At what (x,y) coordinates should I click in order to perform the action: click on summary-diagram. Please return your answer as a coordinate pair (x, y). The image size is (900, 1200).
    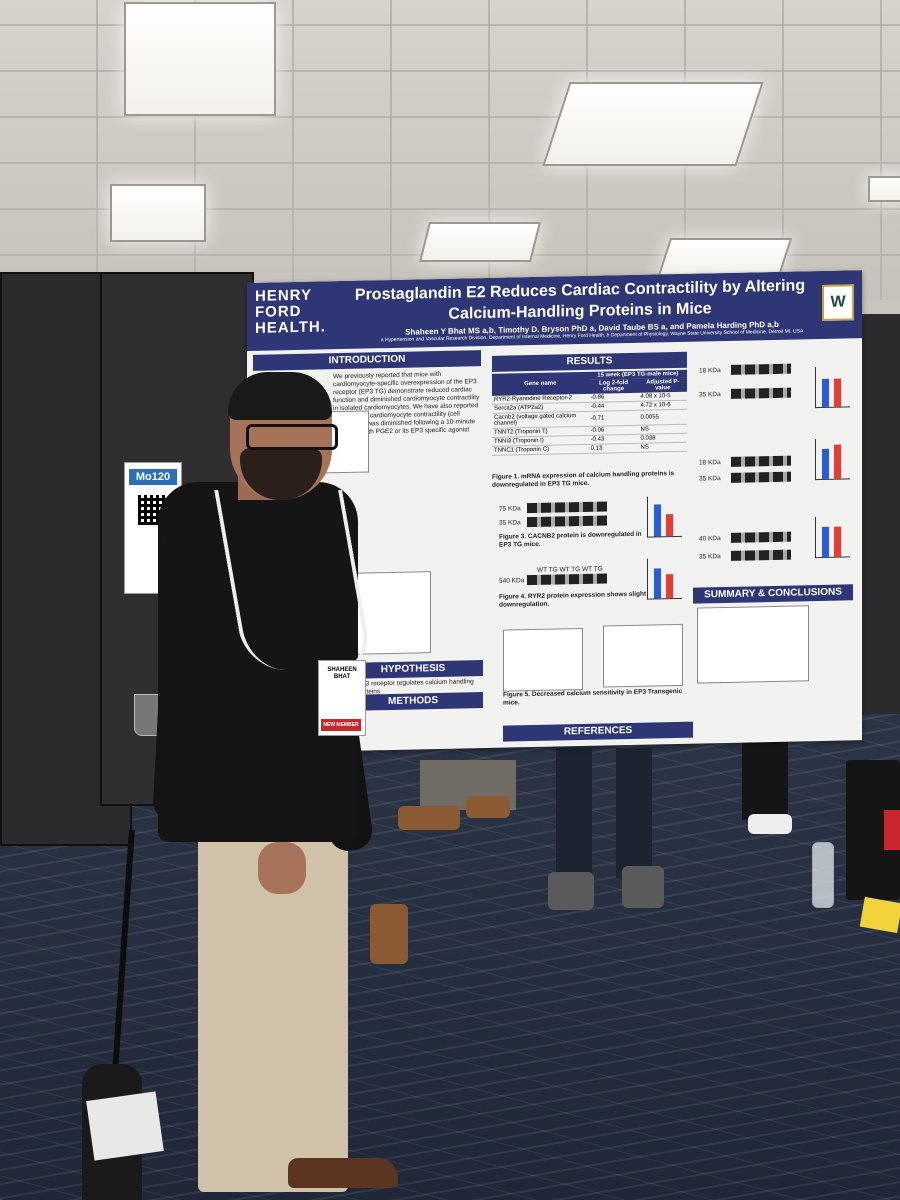
    Looking at the image, I should click on (753, 644).